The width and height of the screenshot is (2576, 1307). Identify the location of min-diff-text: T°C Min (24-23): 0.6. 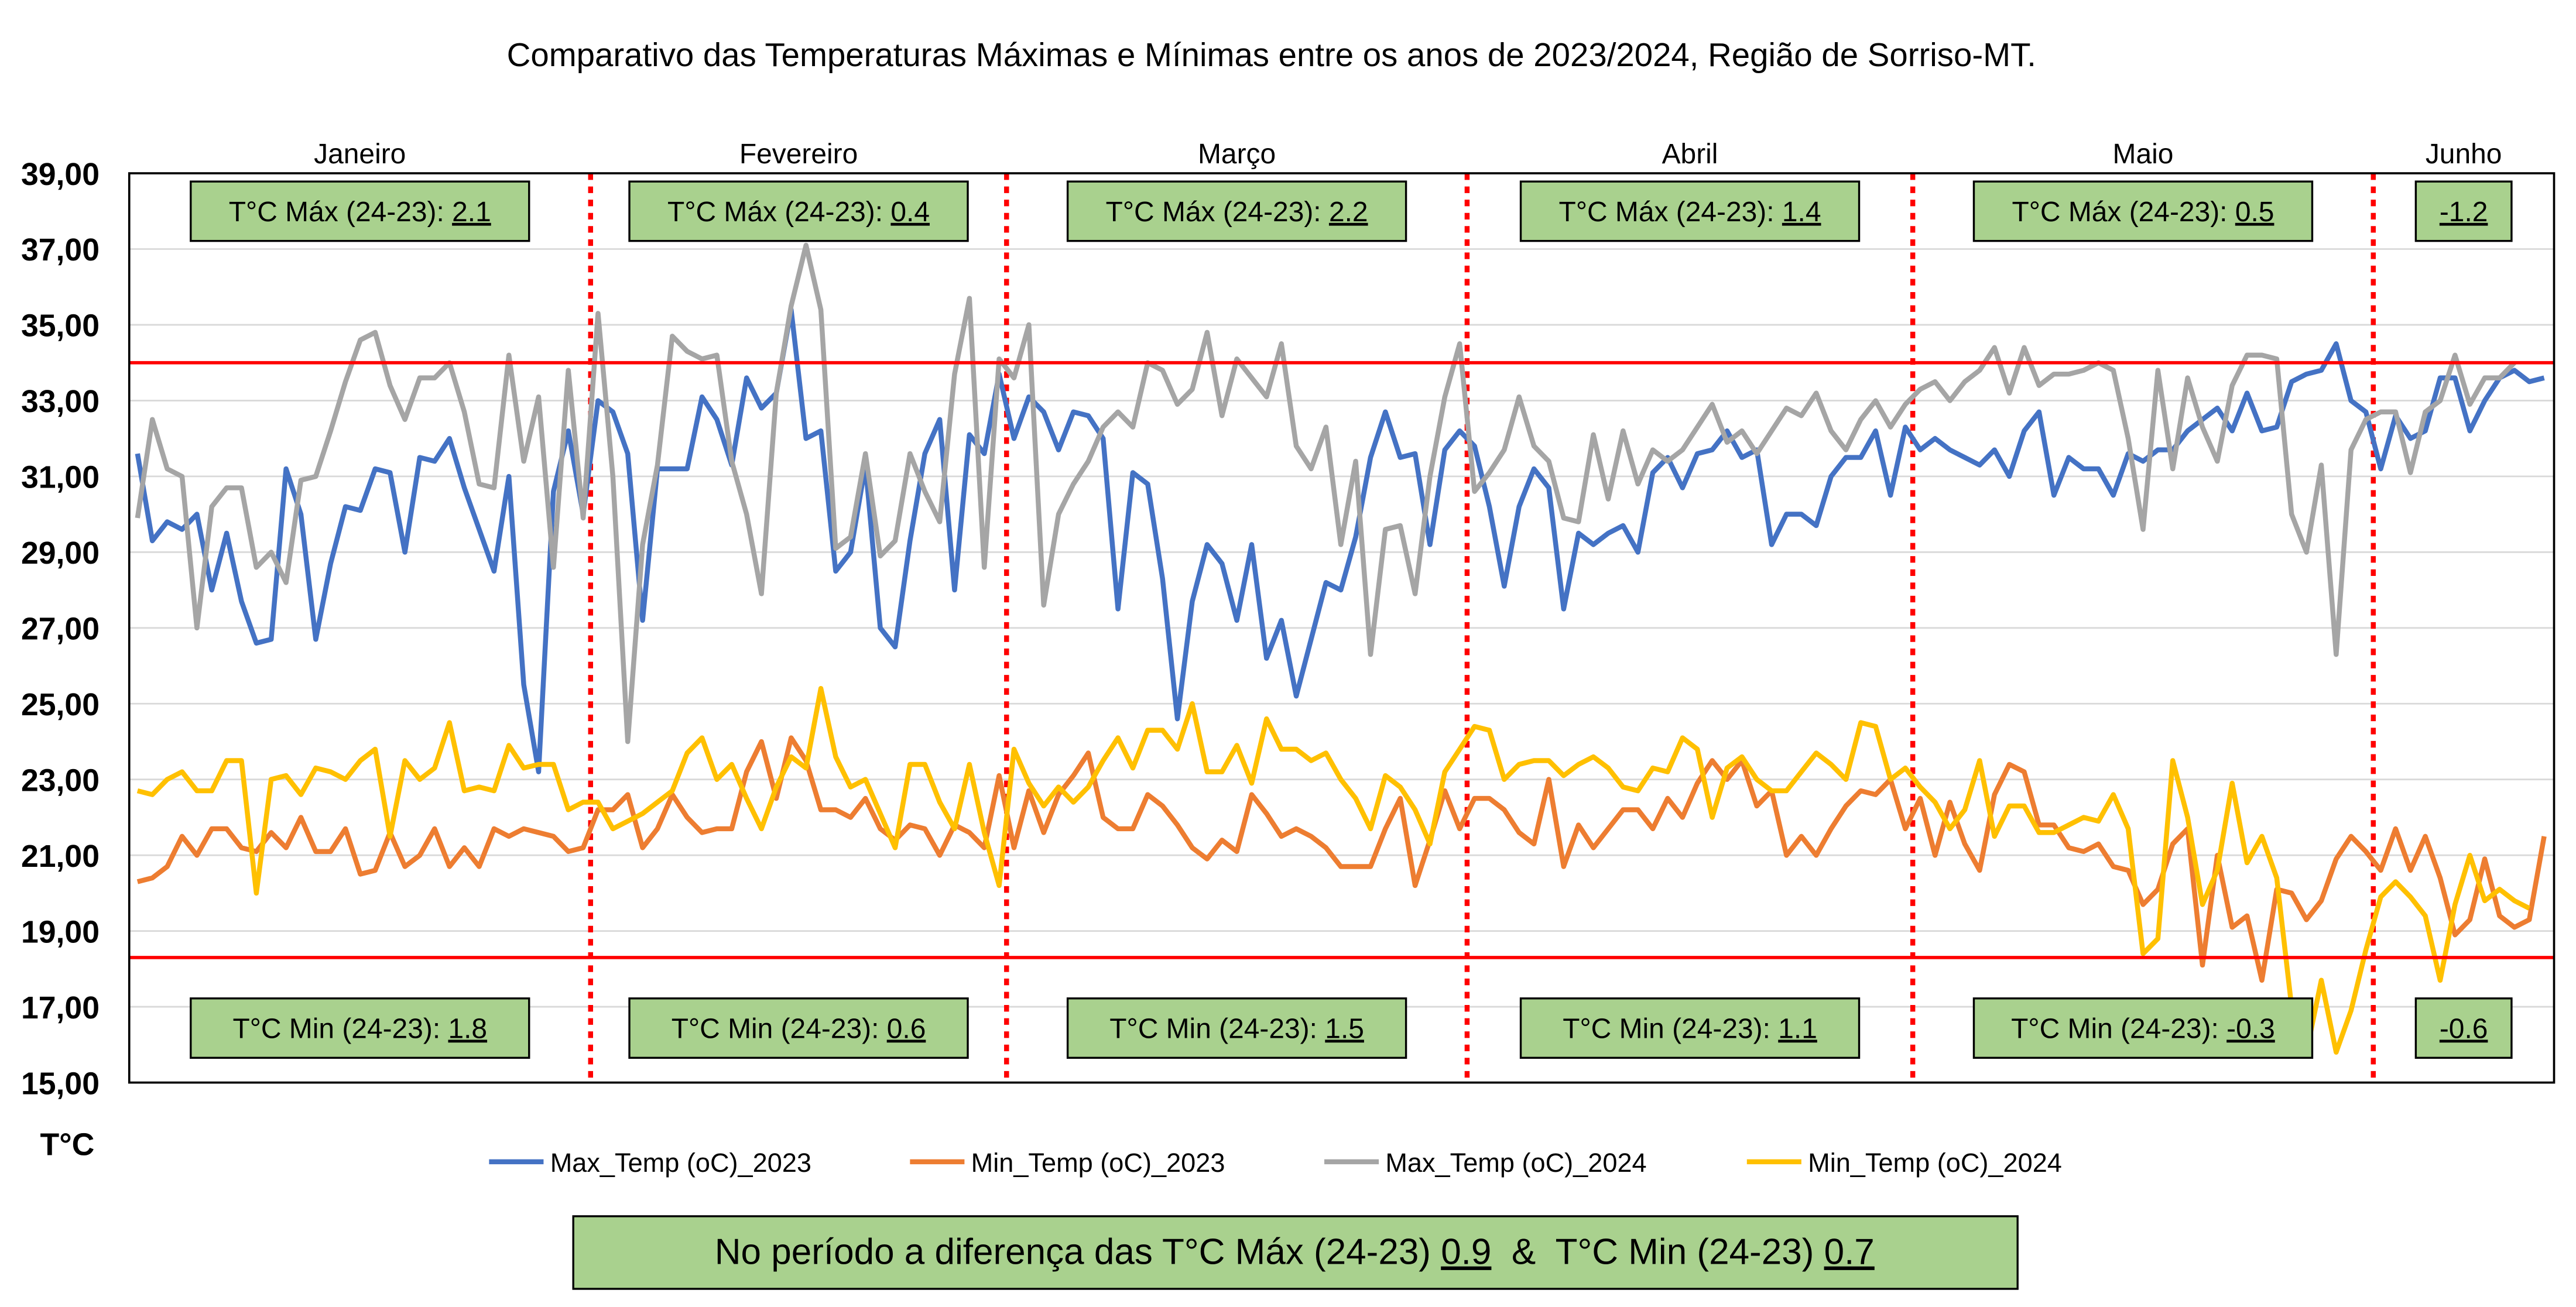
(799, 1028).